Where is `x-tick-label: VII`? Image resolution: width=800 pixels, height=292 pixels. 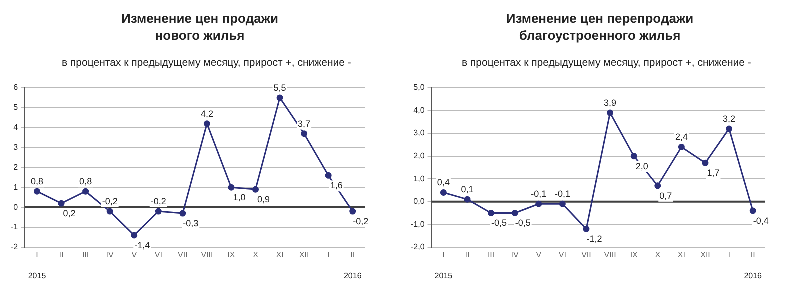 x-tick-label: VII is located at coordinates (587, 255).